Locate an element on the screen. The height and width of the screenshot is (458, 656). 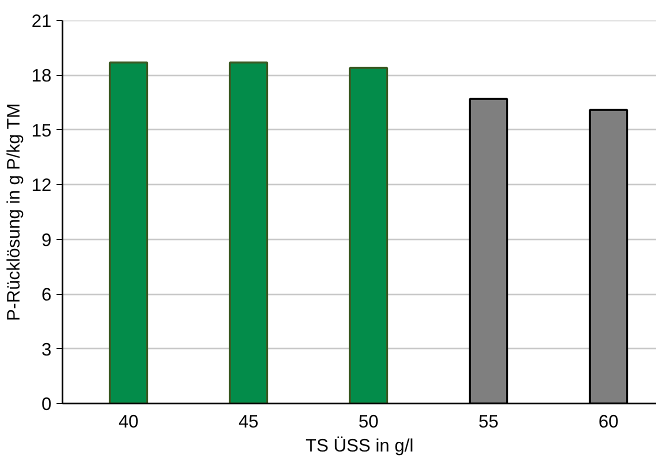
y-axis-title: P-Rücklösung in g P/kg TM is located at coordinates (13, 212).